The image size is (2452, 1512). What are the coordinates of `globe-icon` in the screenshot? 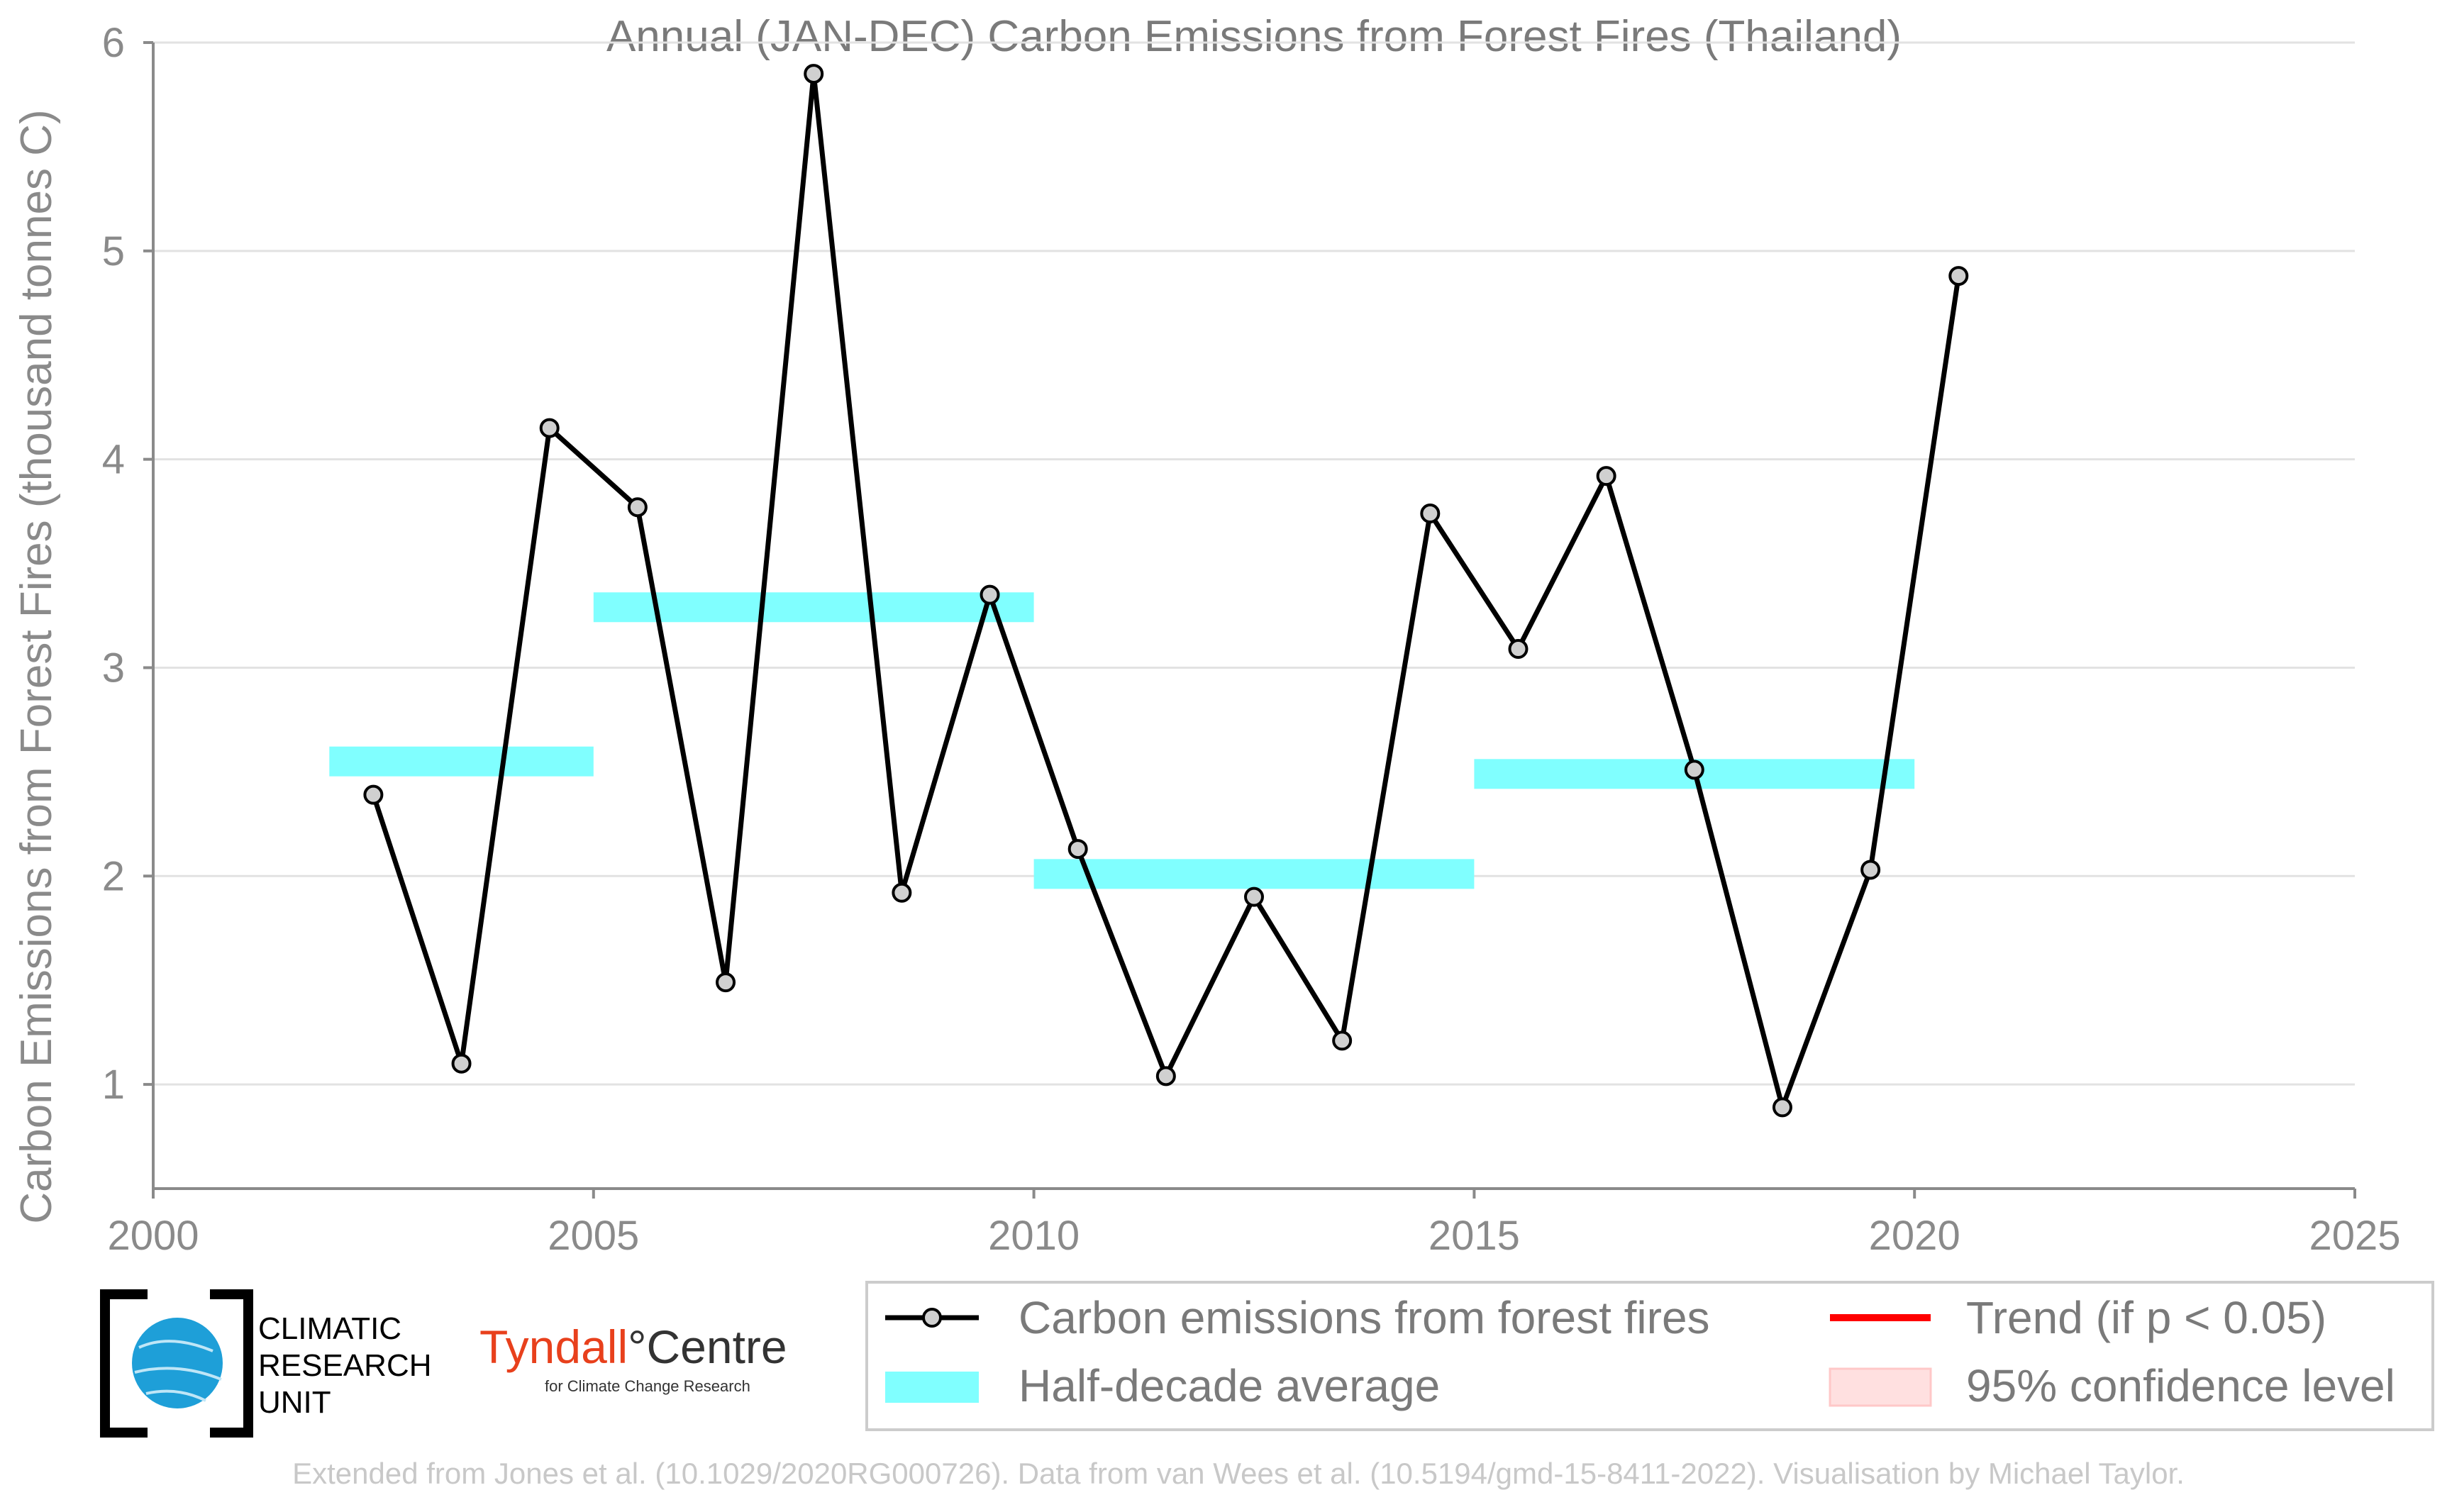 It's located at (177, 1363).